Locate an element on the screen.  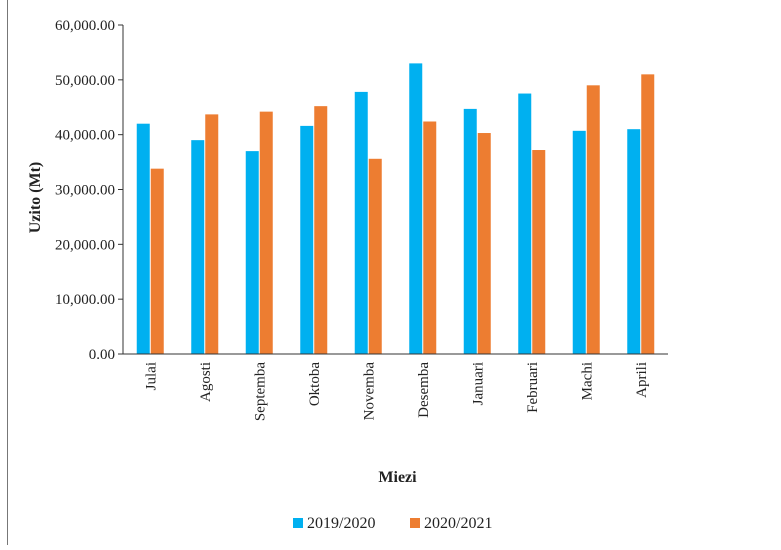
x-tick-label: Oktoba is located at coordinates (315, 384).